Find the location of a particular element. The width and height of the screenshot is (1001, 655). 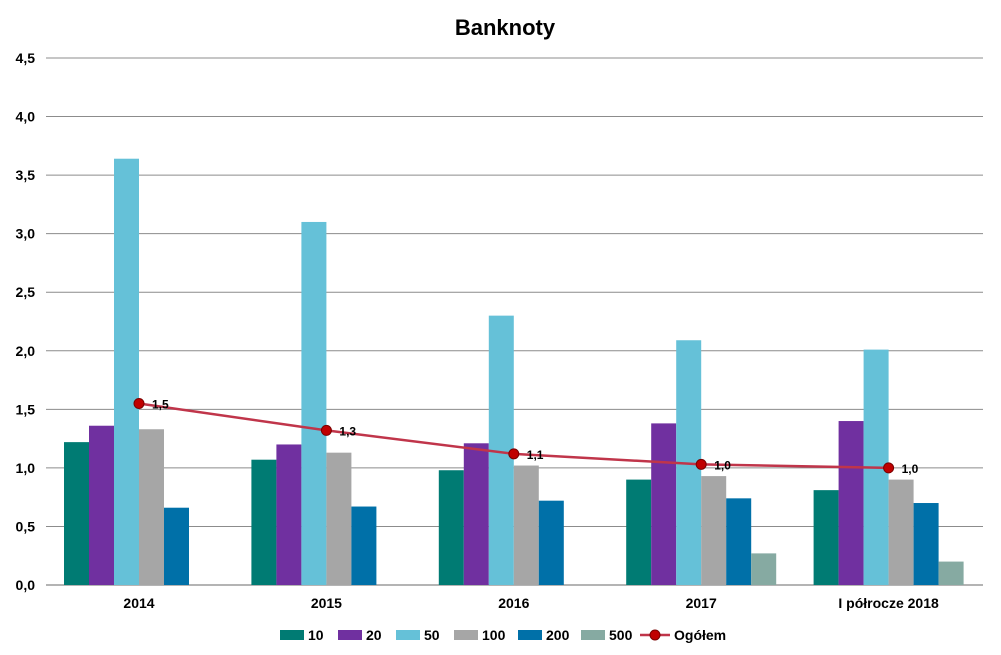

bar-200-2016 is located at coordinates (551, 542).